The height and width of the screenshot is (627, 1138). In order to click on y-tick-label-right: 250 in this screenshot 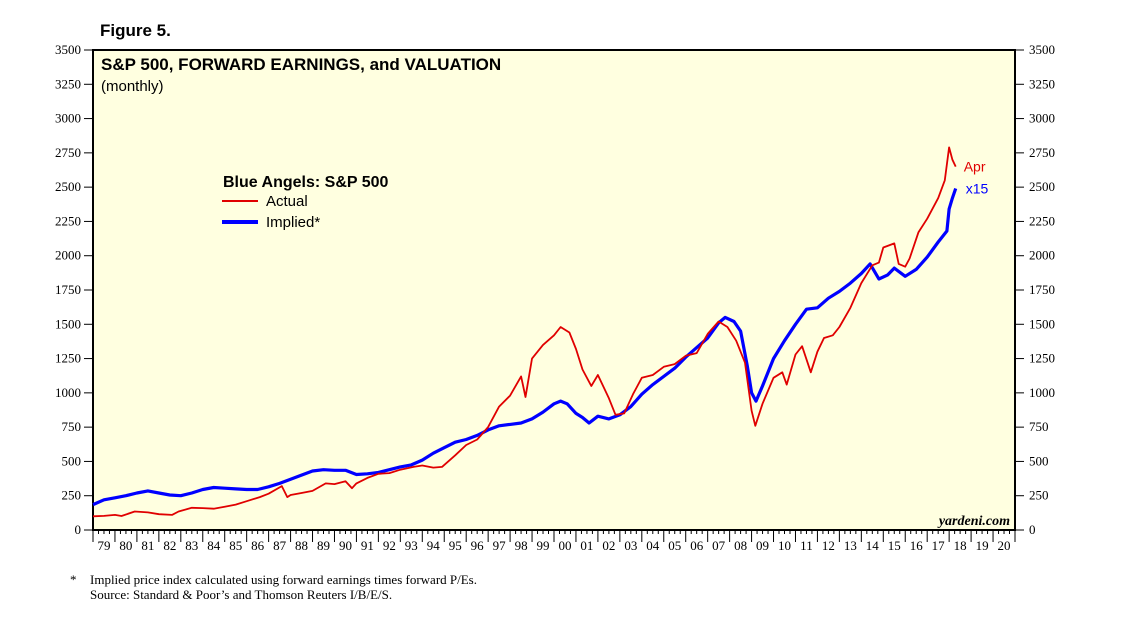, I will do `click(1039, 495)`.